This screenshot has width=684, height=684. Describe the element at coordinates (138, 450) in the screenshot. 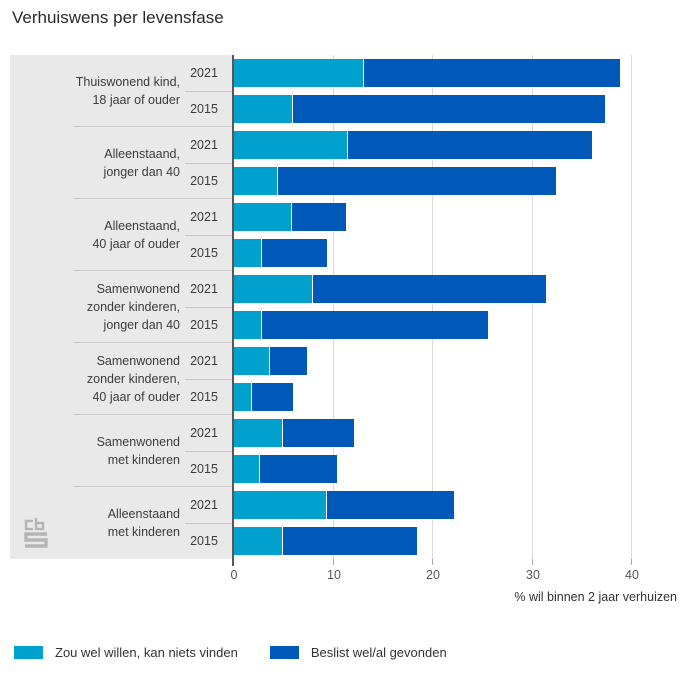

I see `category-label: Samenwonend met kinderen` at that location.